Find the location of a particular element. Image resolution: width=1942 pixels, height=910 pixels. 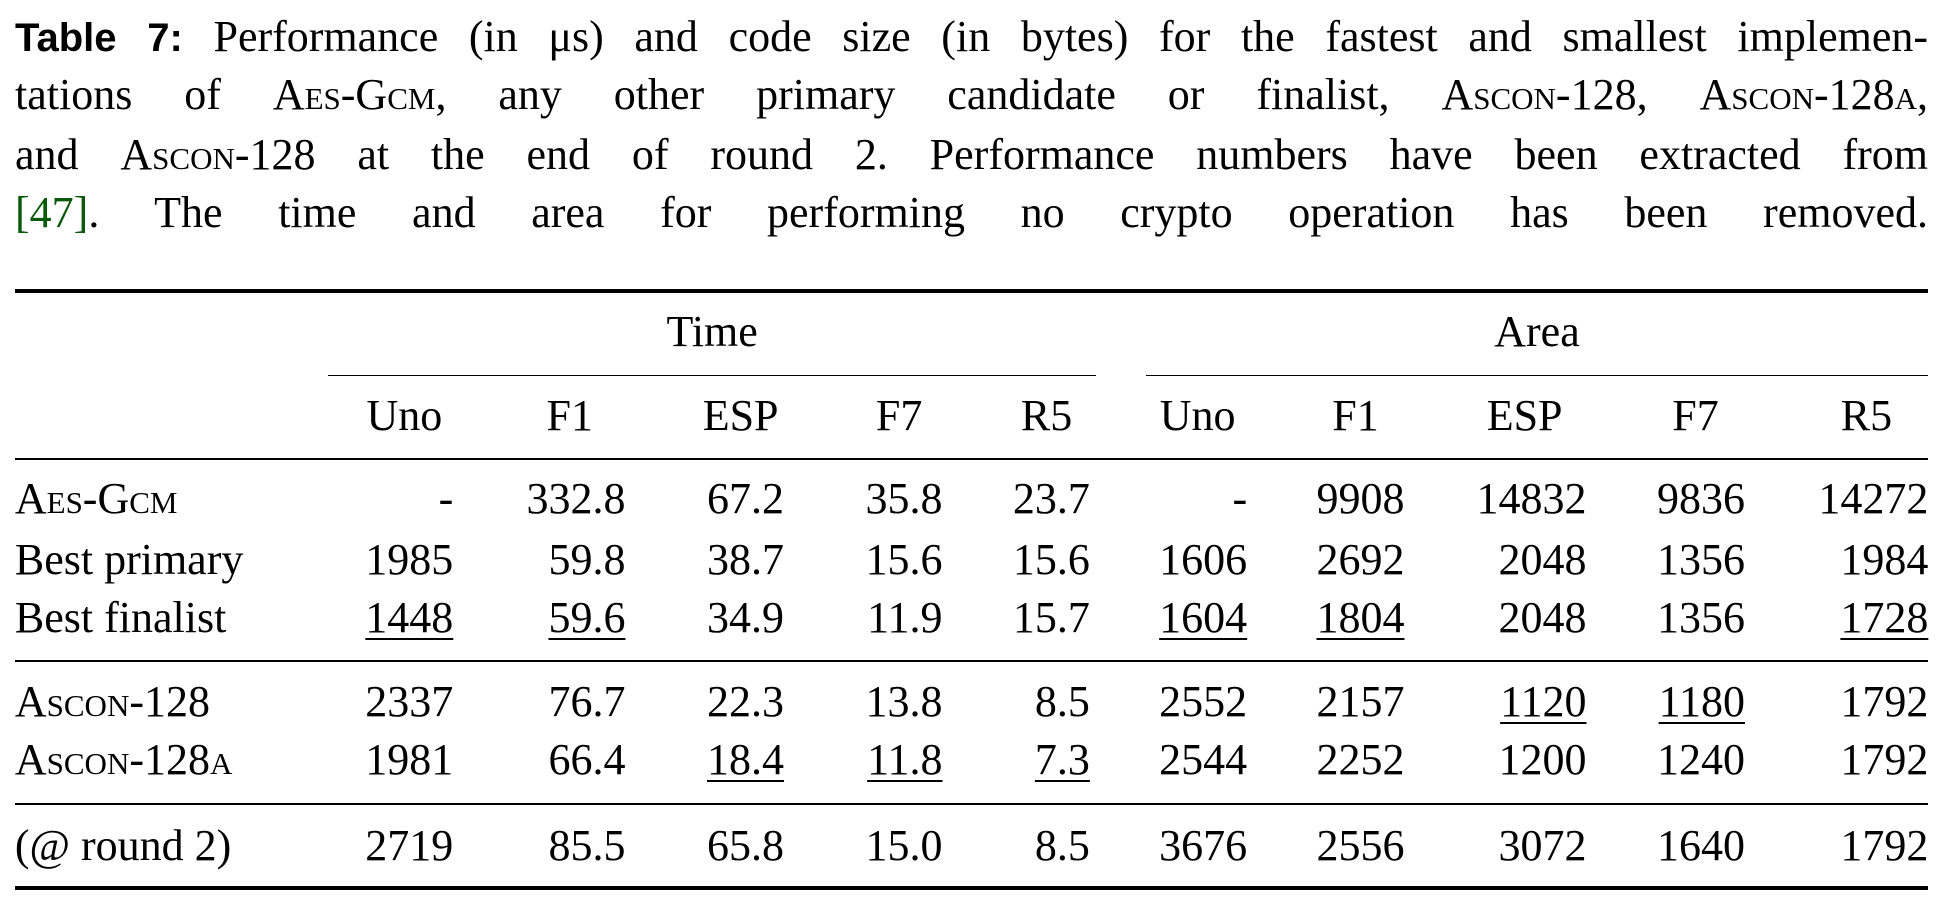

group-header: Time is located at coordinates (712, 331).